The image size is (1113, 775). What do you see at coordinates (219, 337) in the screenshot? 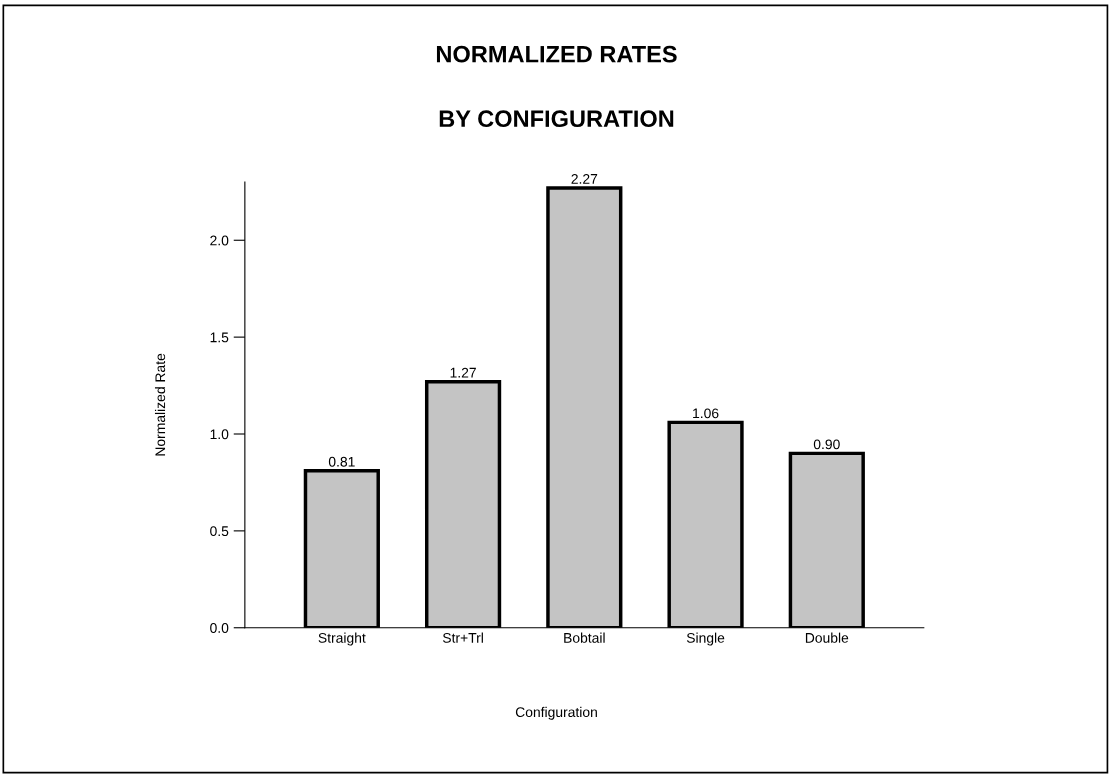
I see `y-tick-label: 1.5` at bounding box center [219, 337].